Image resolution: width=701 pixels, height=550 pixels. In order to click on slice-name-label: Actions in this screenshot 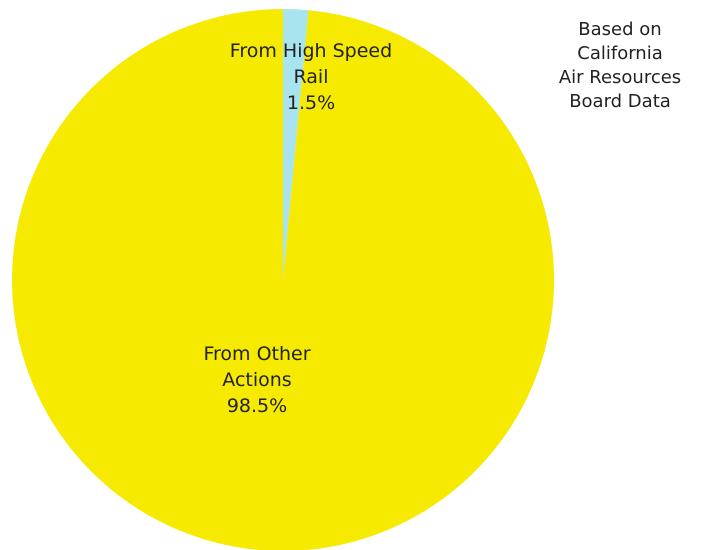, I will do `click(256, 380)`.